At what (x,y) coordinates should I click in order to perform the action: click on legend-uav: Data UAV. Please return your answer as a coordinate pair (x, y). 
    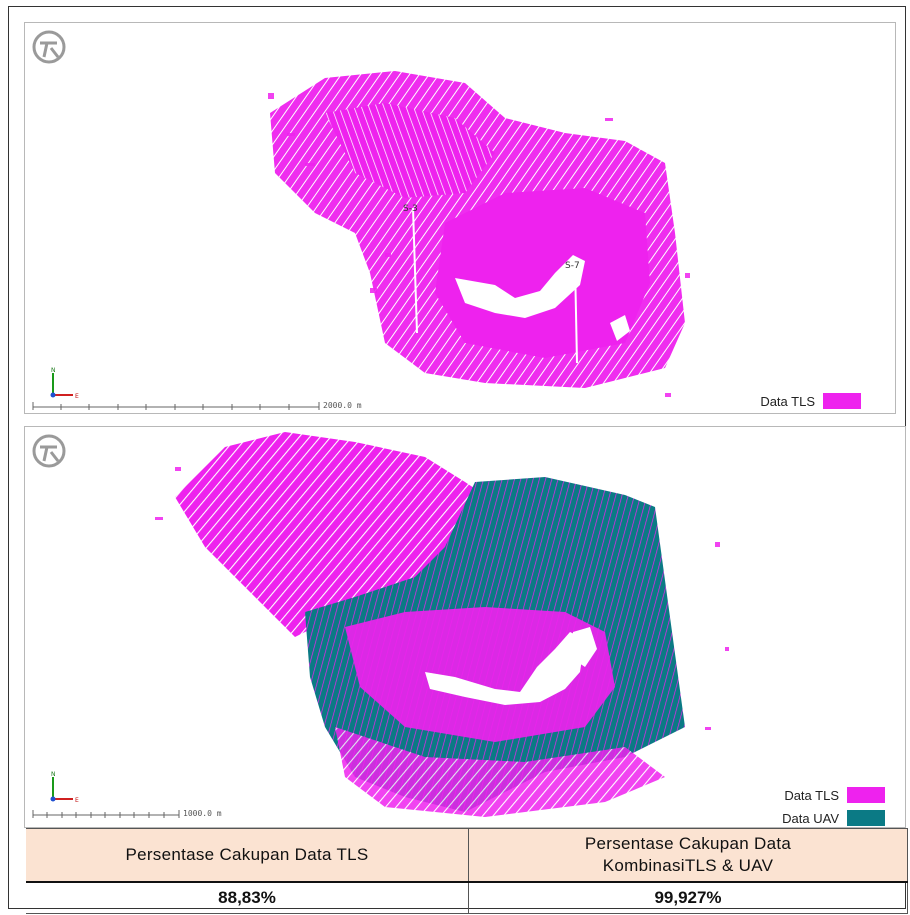
    Looking at the image, I should click on (833, 818).